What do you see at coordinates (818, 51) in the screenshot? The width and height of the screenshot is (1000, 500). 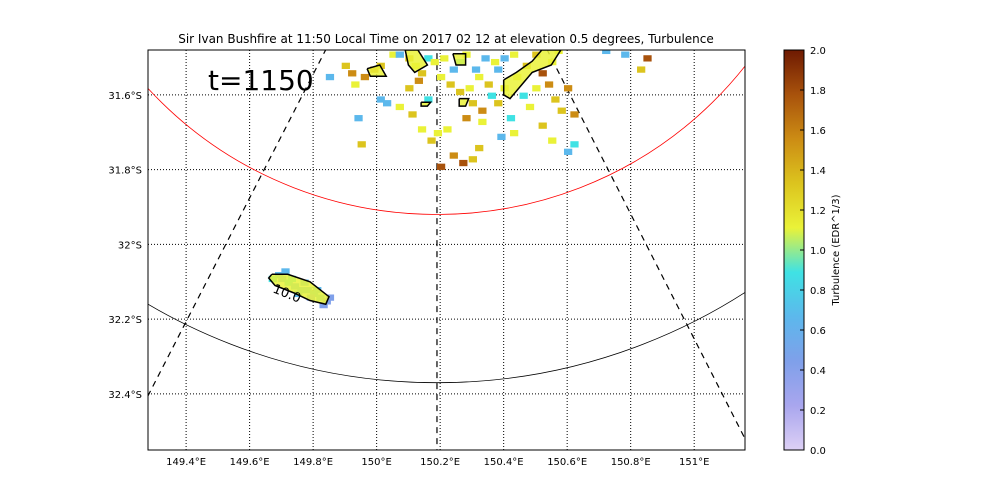 I see `colorbar-tick-label: 2.0` at bounding box center [818, 51].